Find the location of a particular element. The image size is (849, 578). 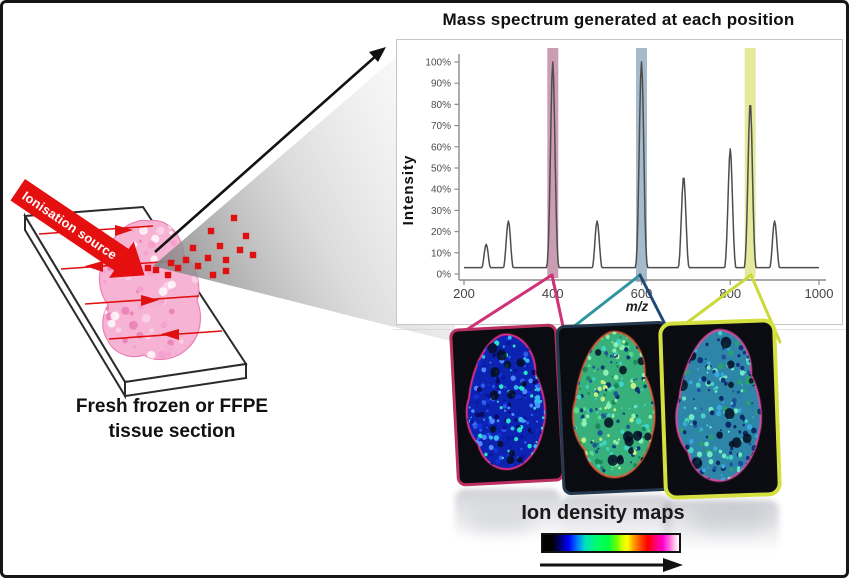

connector-1-right is located at coordinates (558, 303).